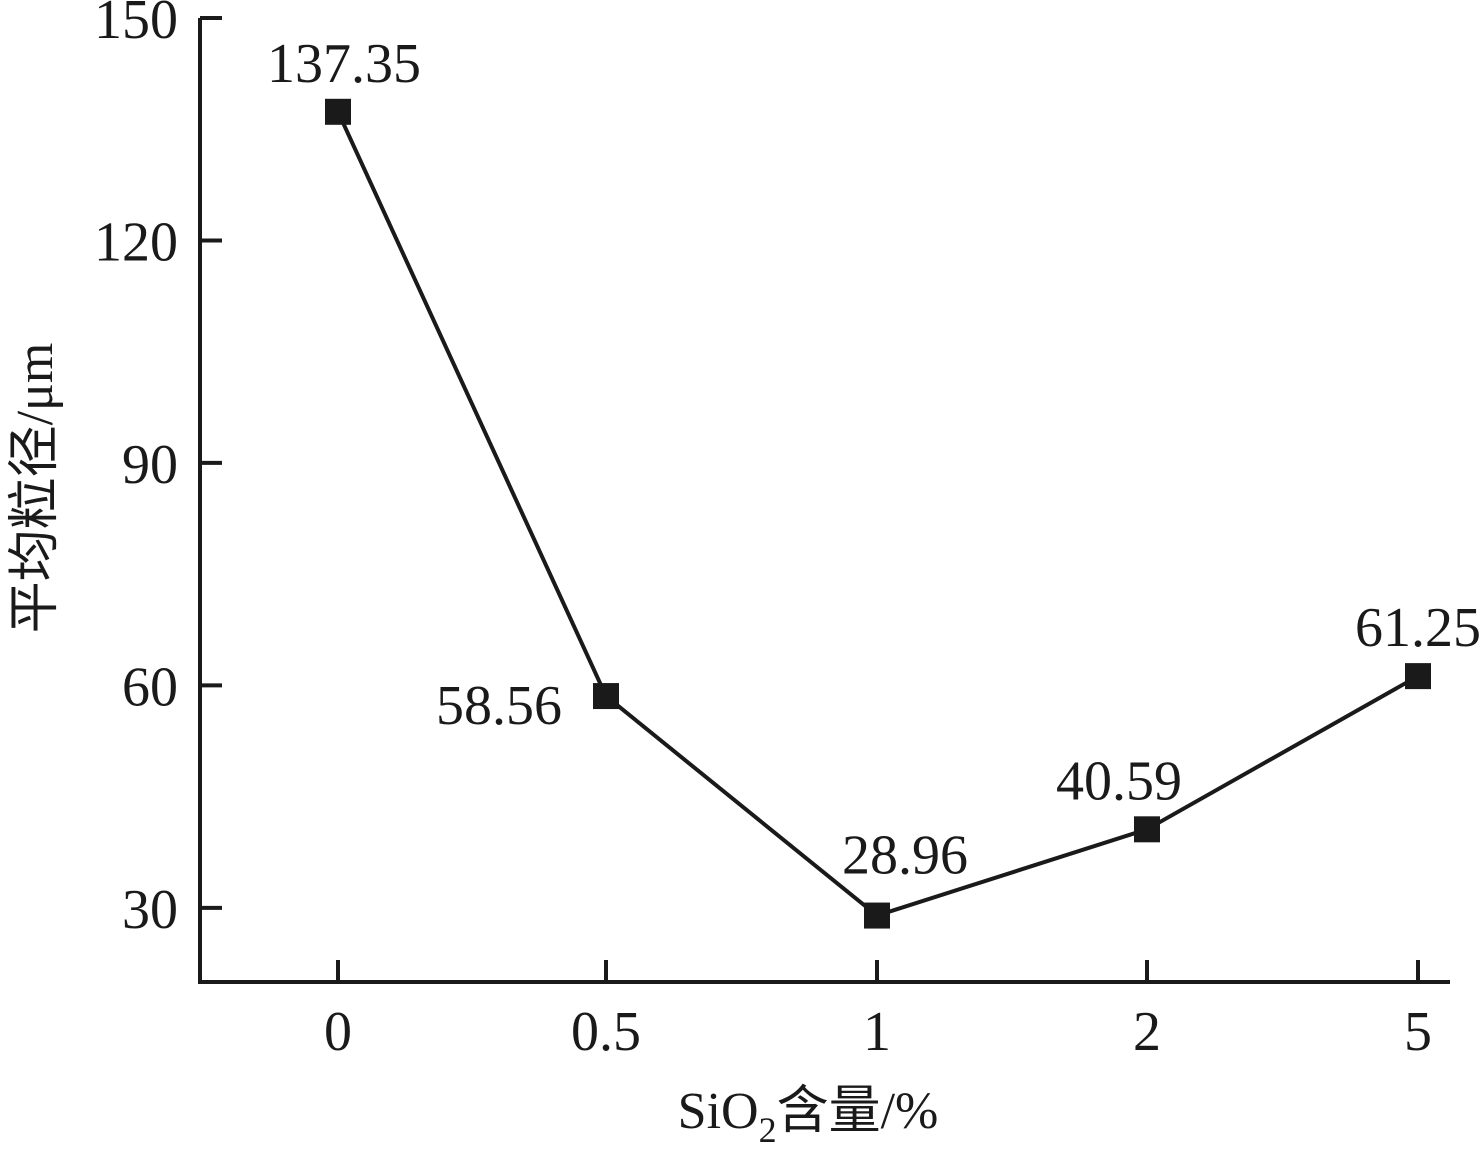  What do you see at coordinates (768, 1130) in the screenshot?
I see `x-axis-title-subscript: 2` at bounding box center [768, 1130].